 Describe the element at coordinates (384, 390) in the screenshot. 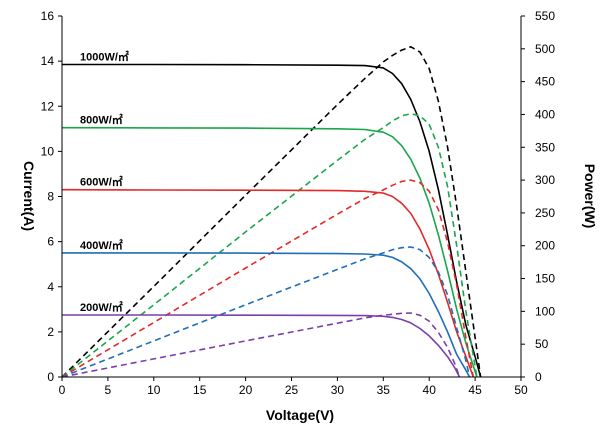

I see `x-tick-label: 35` at that location.